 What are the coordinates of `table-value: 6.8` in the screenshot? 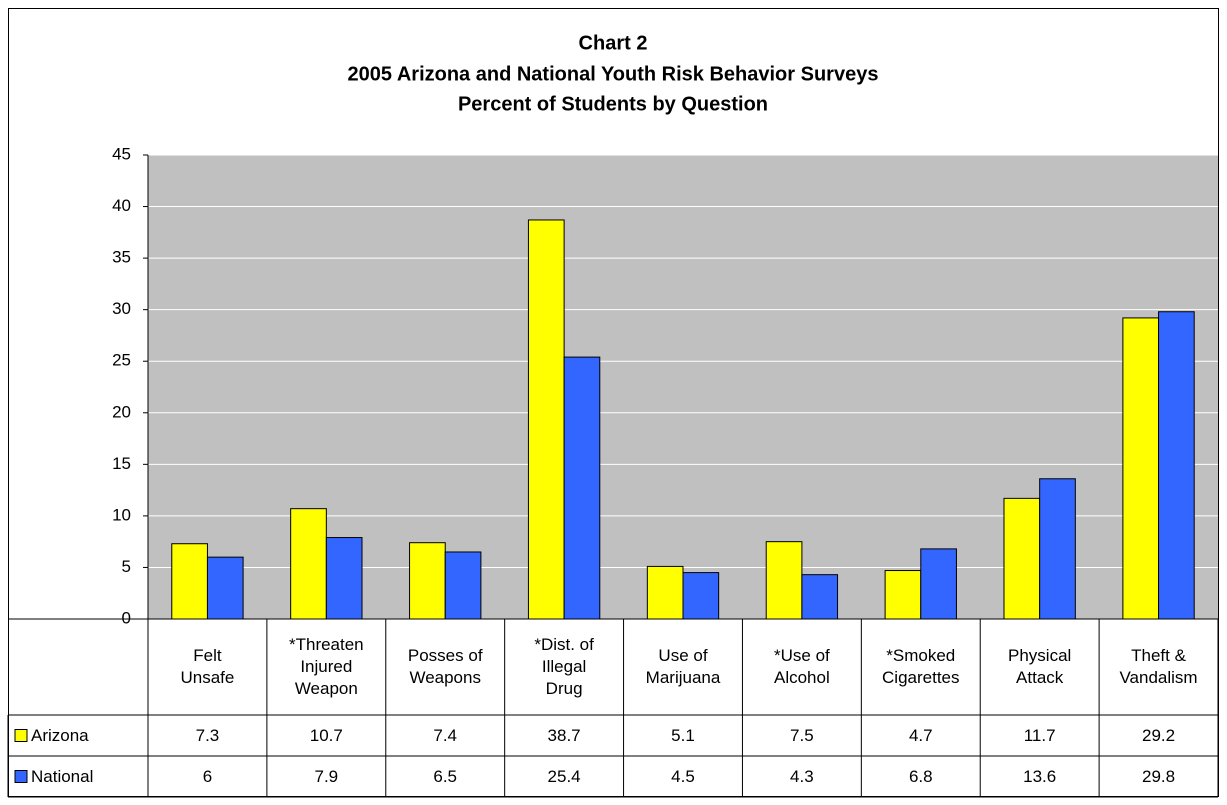 It's located at (920, 776).